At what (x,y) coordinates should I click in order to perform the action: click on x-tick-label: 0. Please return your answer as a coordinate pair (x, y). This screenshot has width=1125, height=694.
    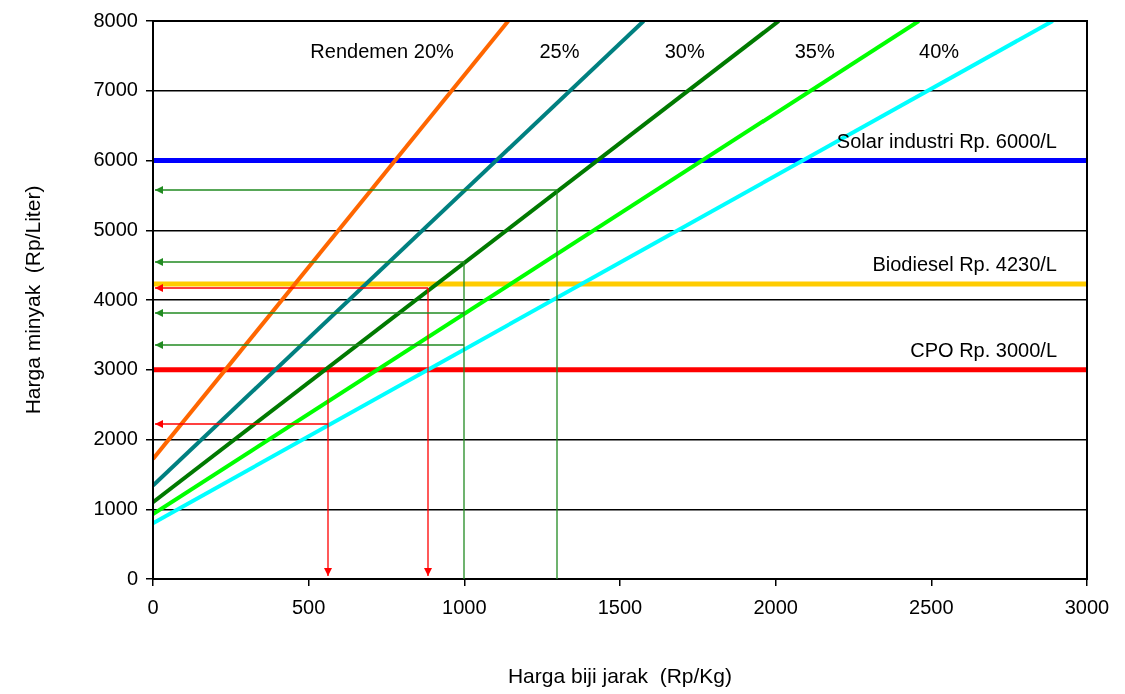
    Looking at the image, I should click on (153, 606).